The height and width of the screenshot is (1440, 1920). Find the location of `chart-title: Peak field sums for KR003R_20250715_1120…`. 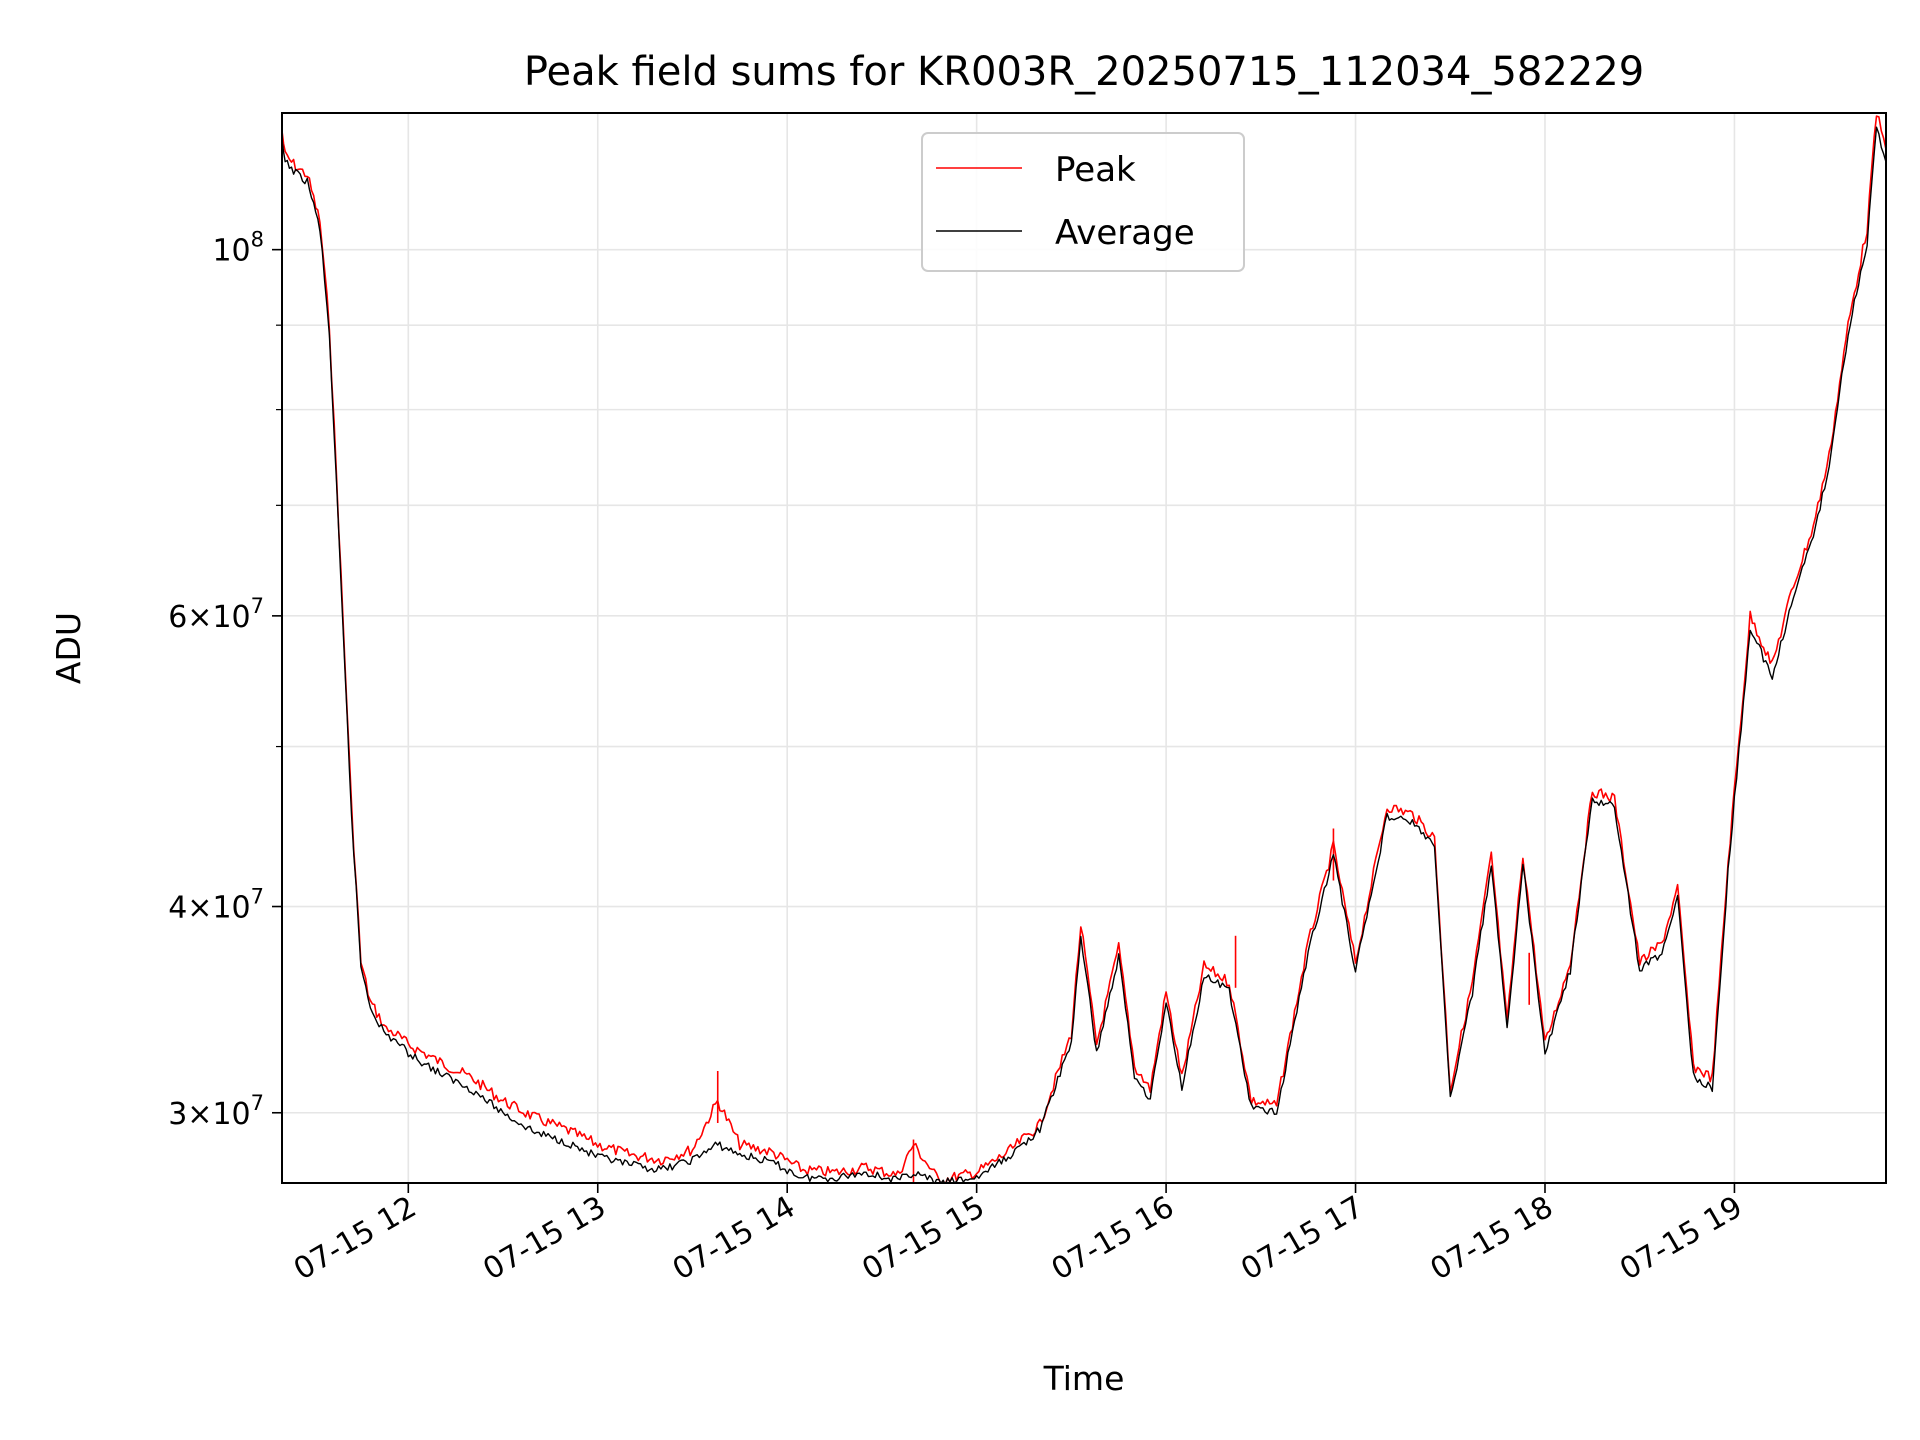

chart-title: Peak field sums for KR003R_20250715_1120… is located at coordinates (1084, 72).